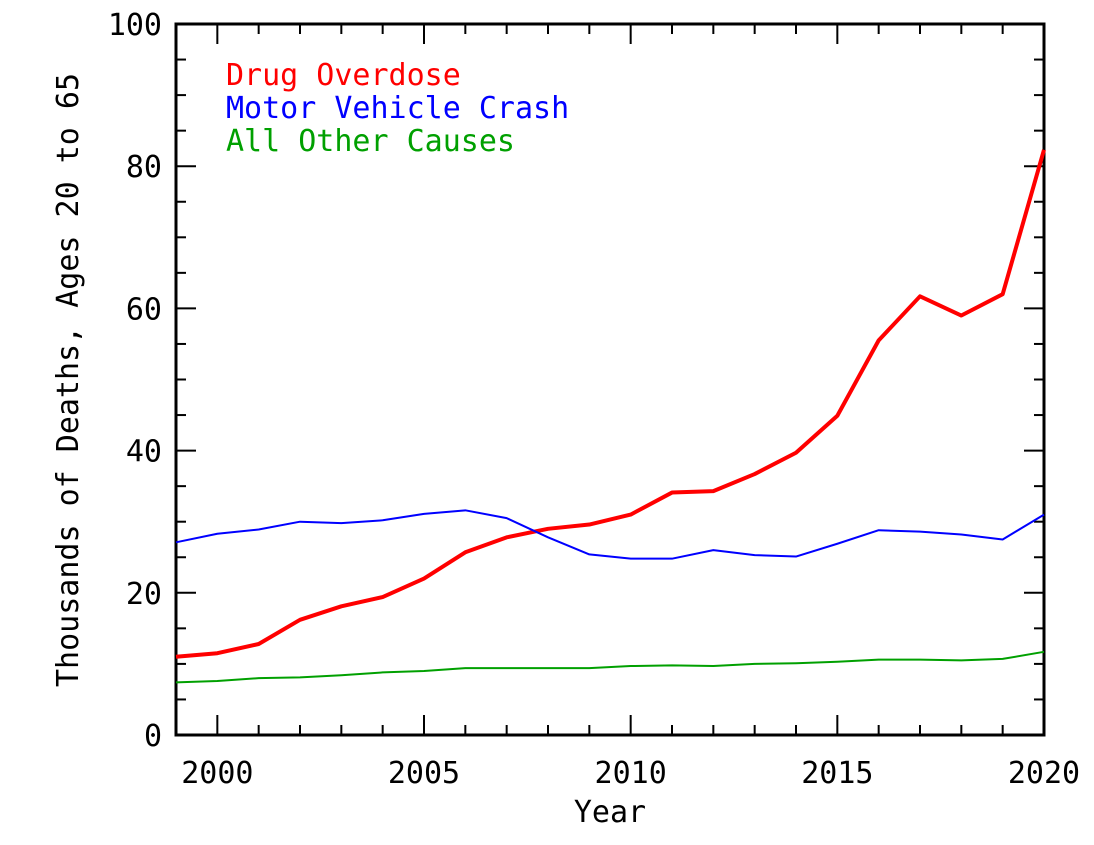  I want to click on x-tick-label: 2005, so click(424, 773).